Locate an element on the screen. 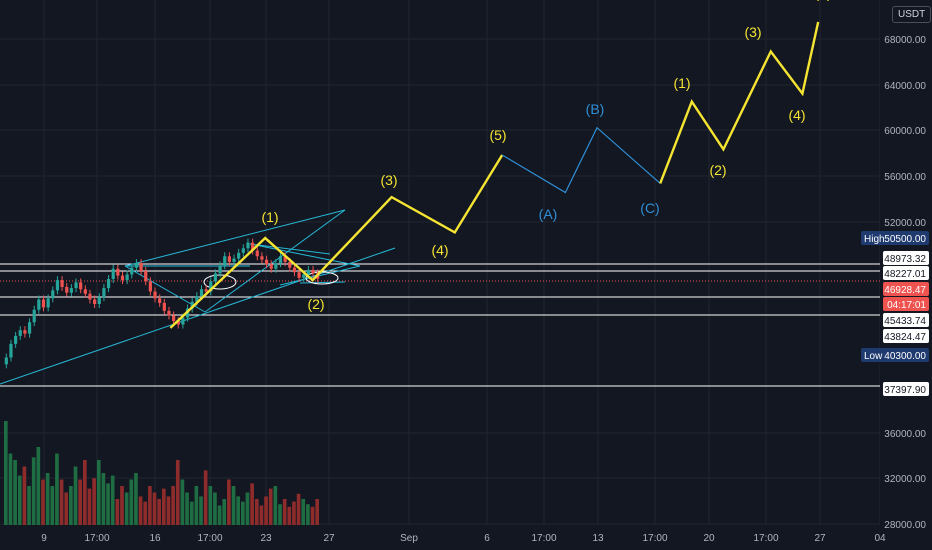 The height and width of the screenshot is (550, 932). price-axis is located at coordinates (906, 275).